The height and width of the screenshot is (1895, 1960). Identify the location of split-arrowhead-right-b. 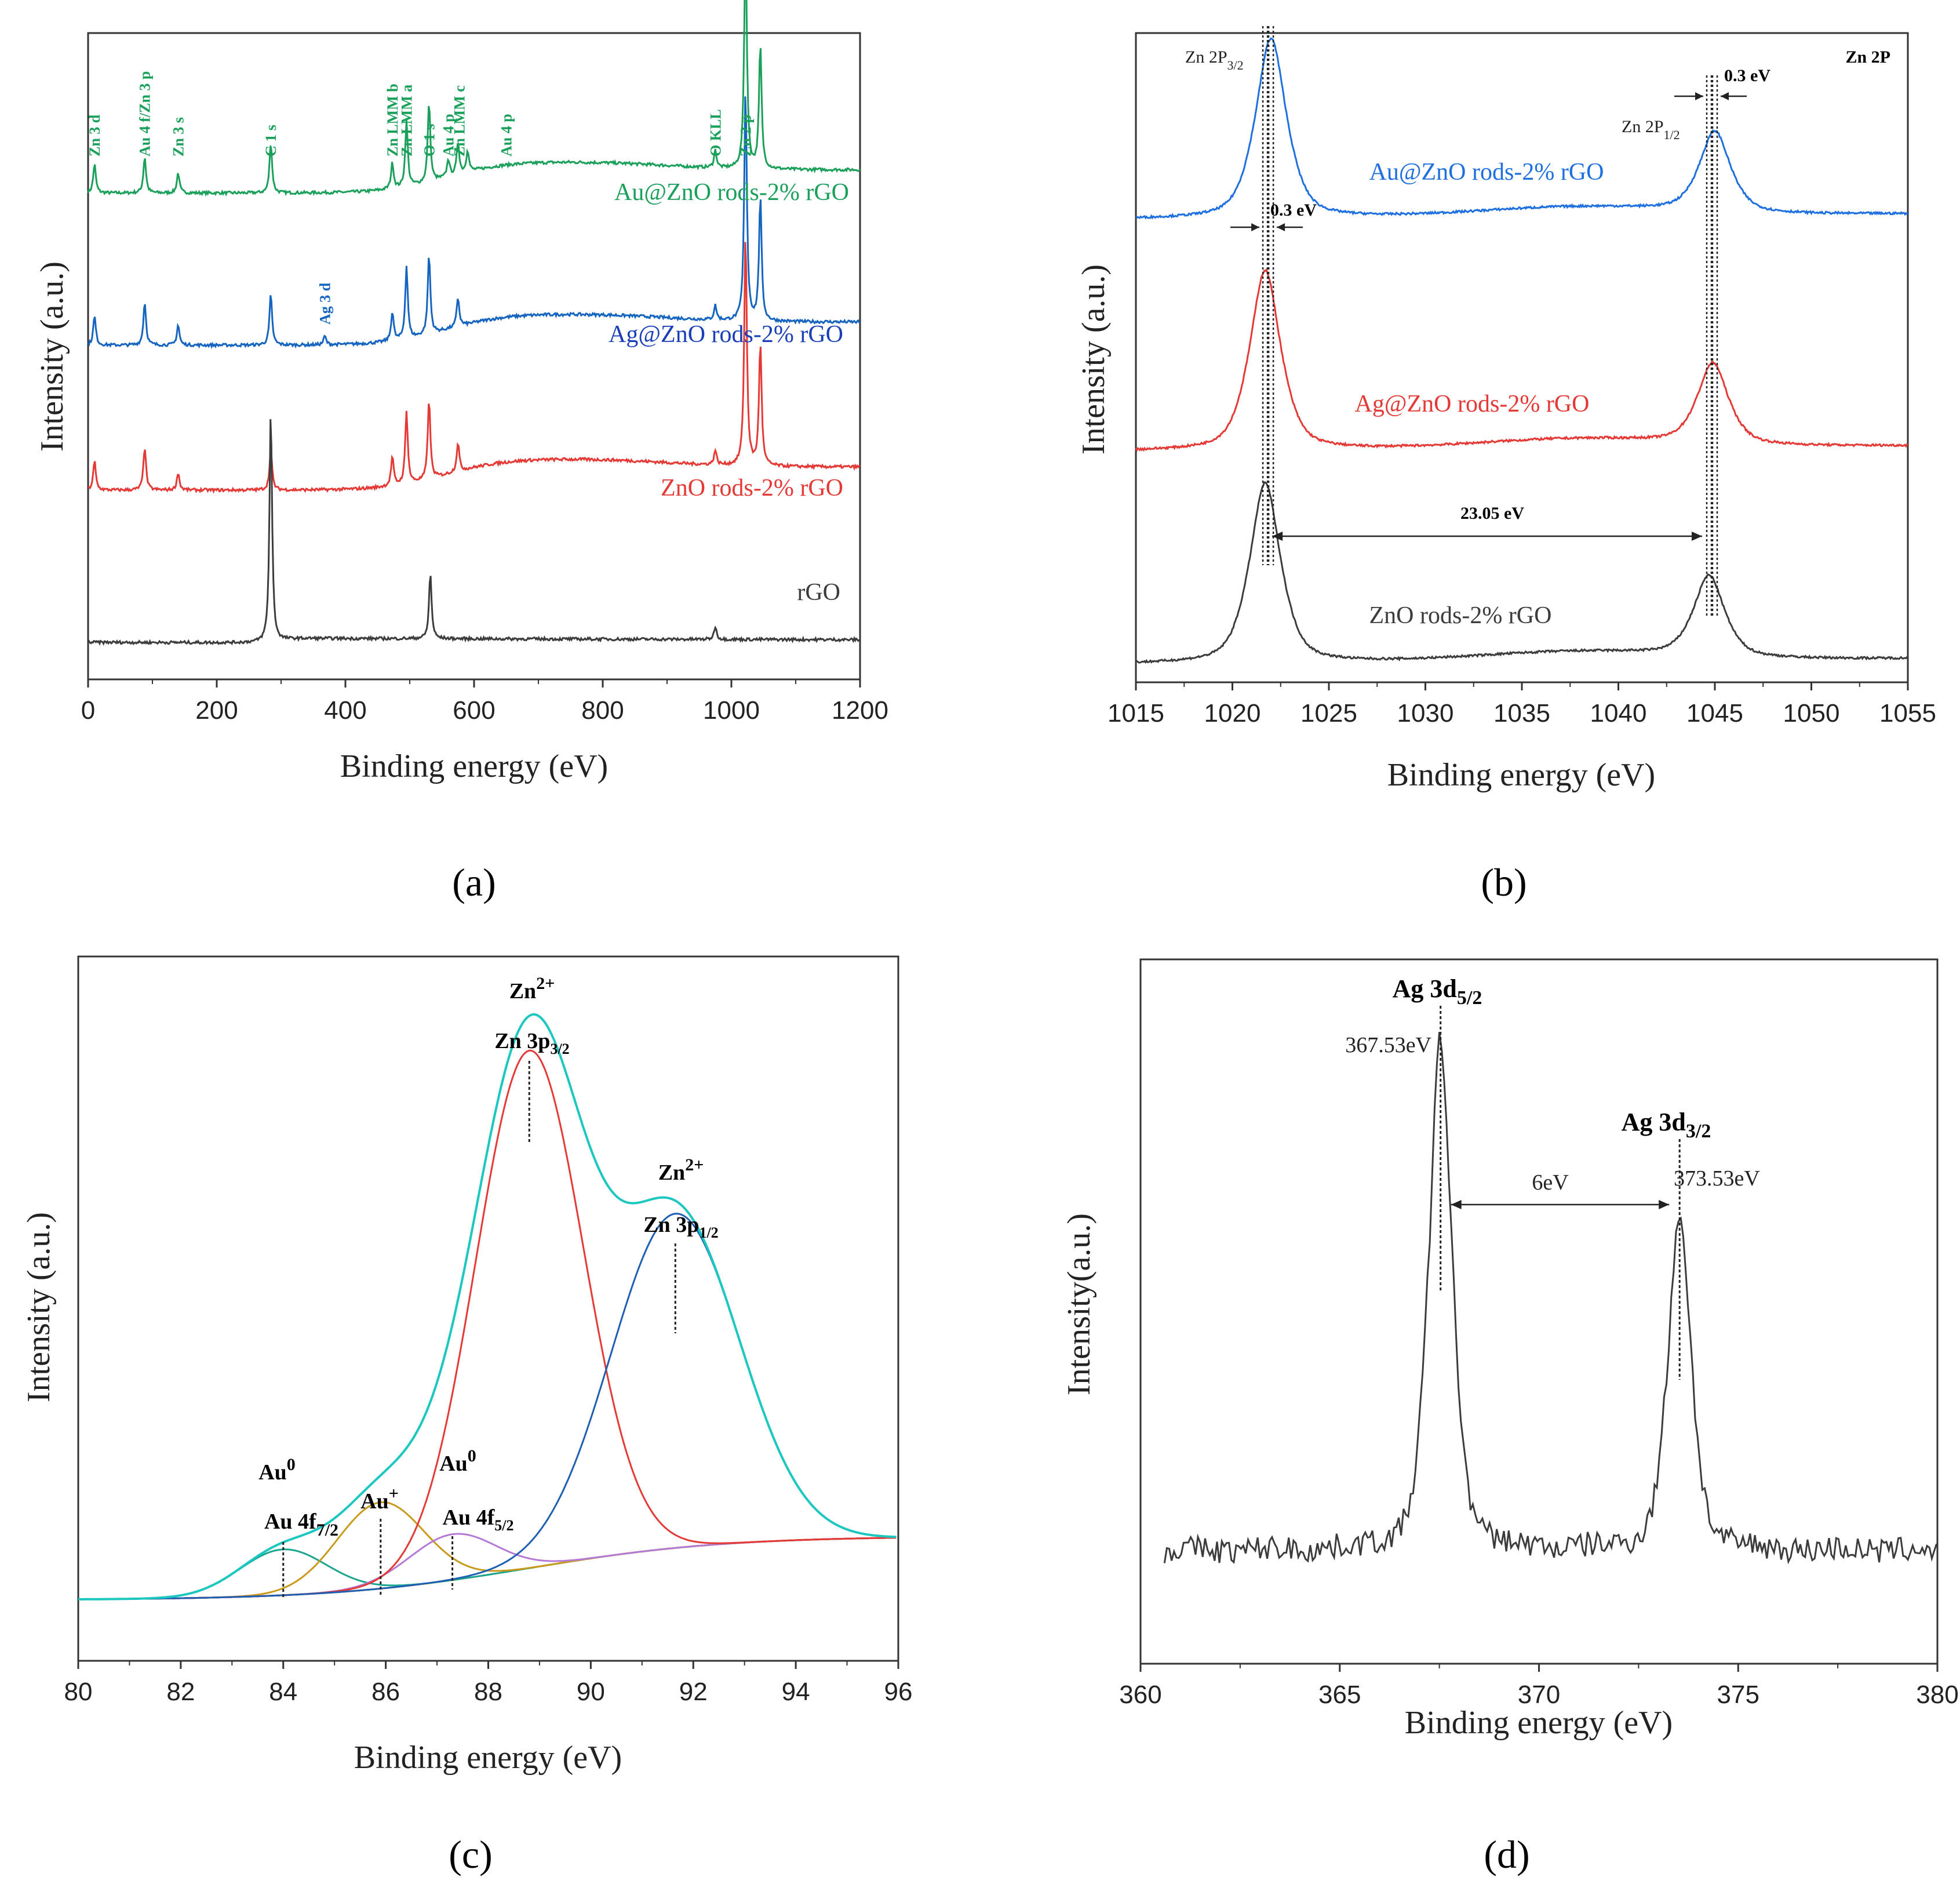
(1697, 536).